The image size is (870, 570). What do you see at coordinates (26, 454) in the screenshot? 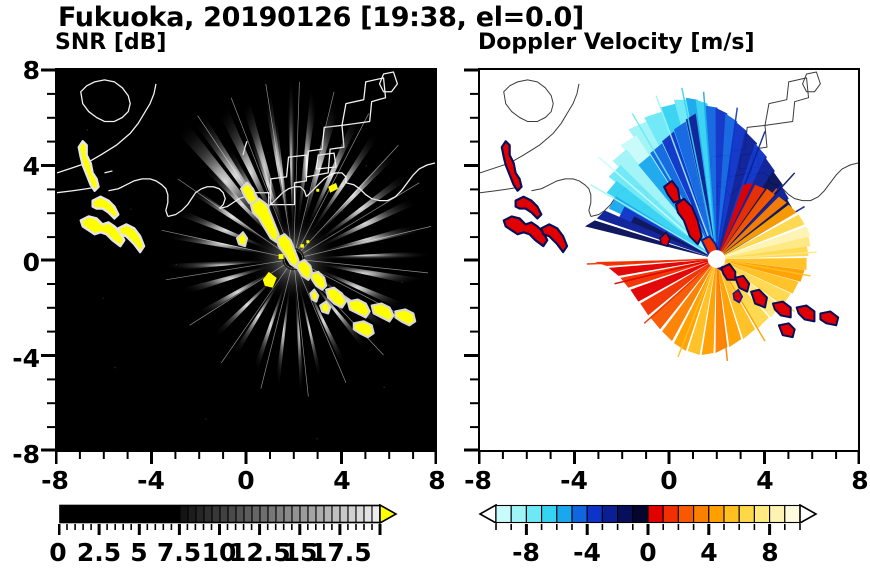
I see `y-tick-left-8n: -8` at bounding box center [26, 454].